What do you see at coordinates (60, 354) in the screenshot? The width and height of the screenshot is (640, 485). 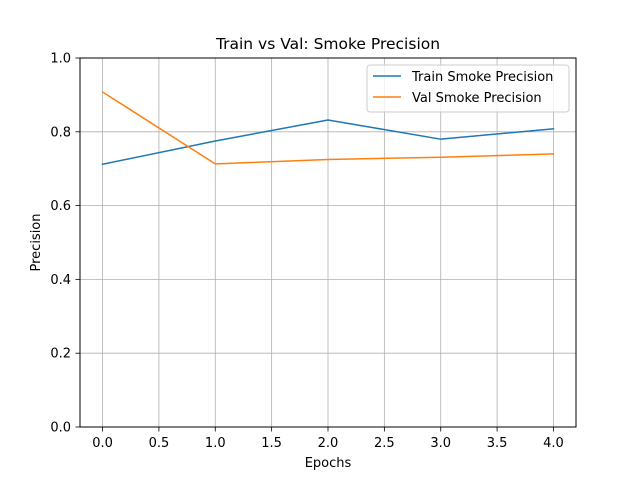 I see `y-tick-label: 0.2` at bounding box center [60, 354].